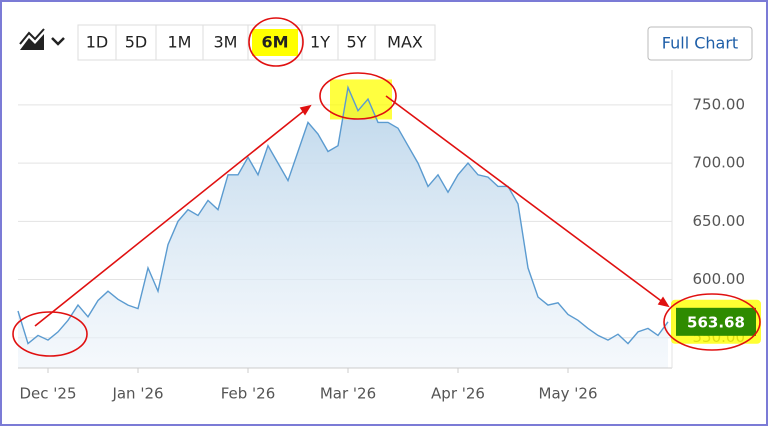 The height and width of the screenshot is (431, 768). Describe the element at coordinates (320, 42) in the screenshot. I see `range-button: 1Y` at that location.